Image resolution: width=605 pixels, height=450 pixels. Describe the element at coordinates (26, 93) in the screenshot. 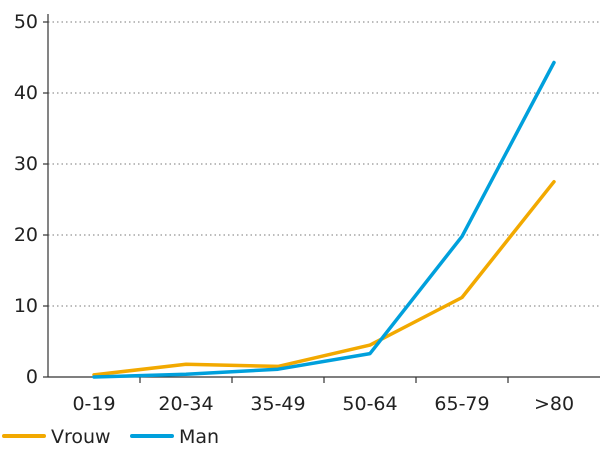

I see `y-tick-label: 40` at that location.